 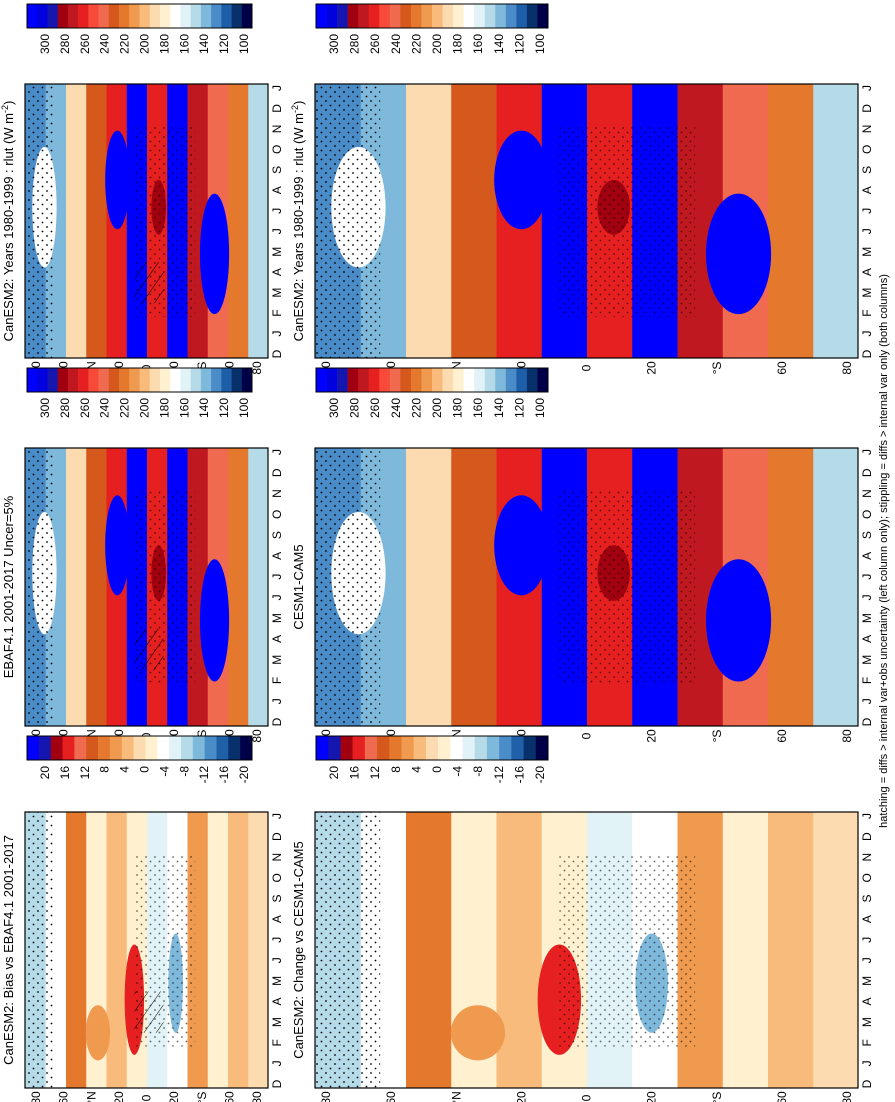 I want to click on panel-title-main: CanESM2: Years 1980-1999 : rlut (W m, so click(x=298, y=227).